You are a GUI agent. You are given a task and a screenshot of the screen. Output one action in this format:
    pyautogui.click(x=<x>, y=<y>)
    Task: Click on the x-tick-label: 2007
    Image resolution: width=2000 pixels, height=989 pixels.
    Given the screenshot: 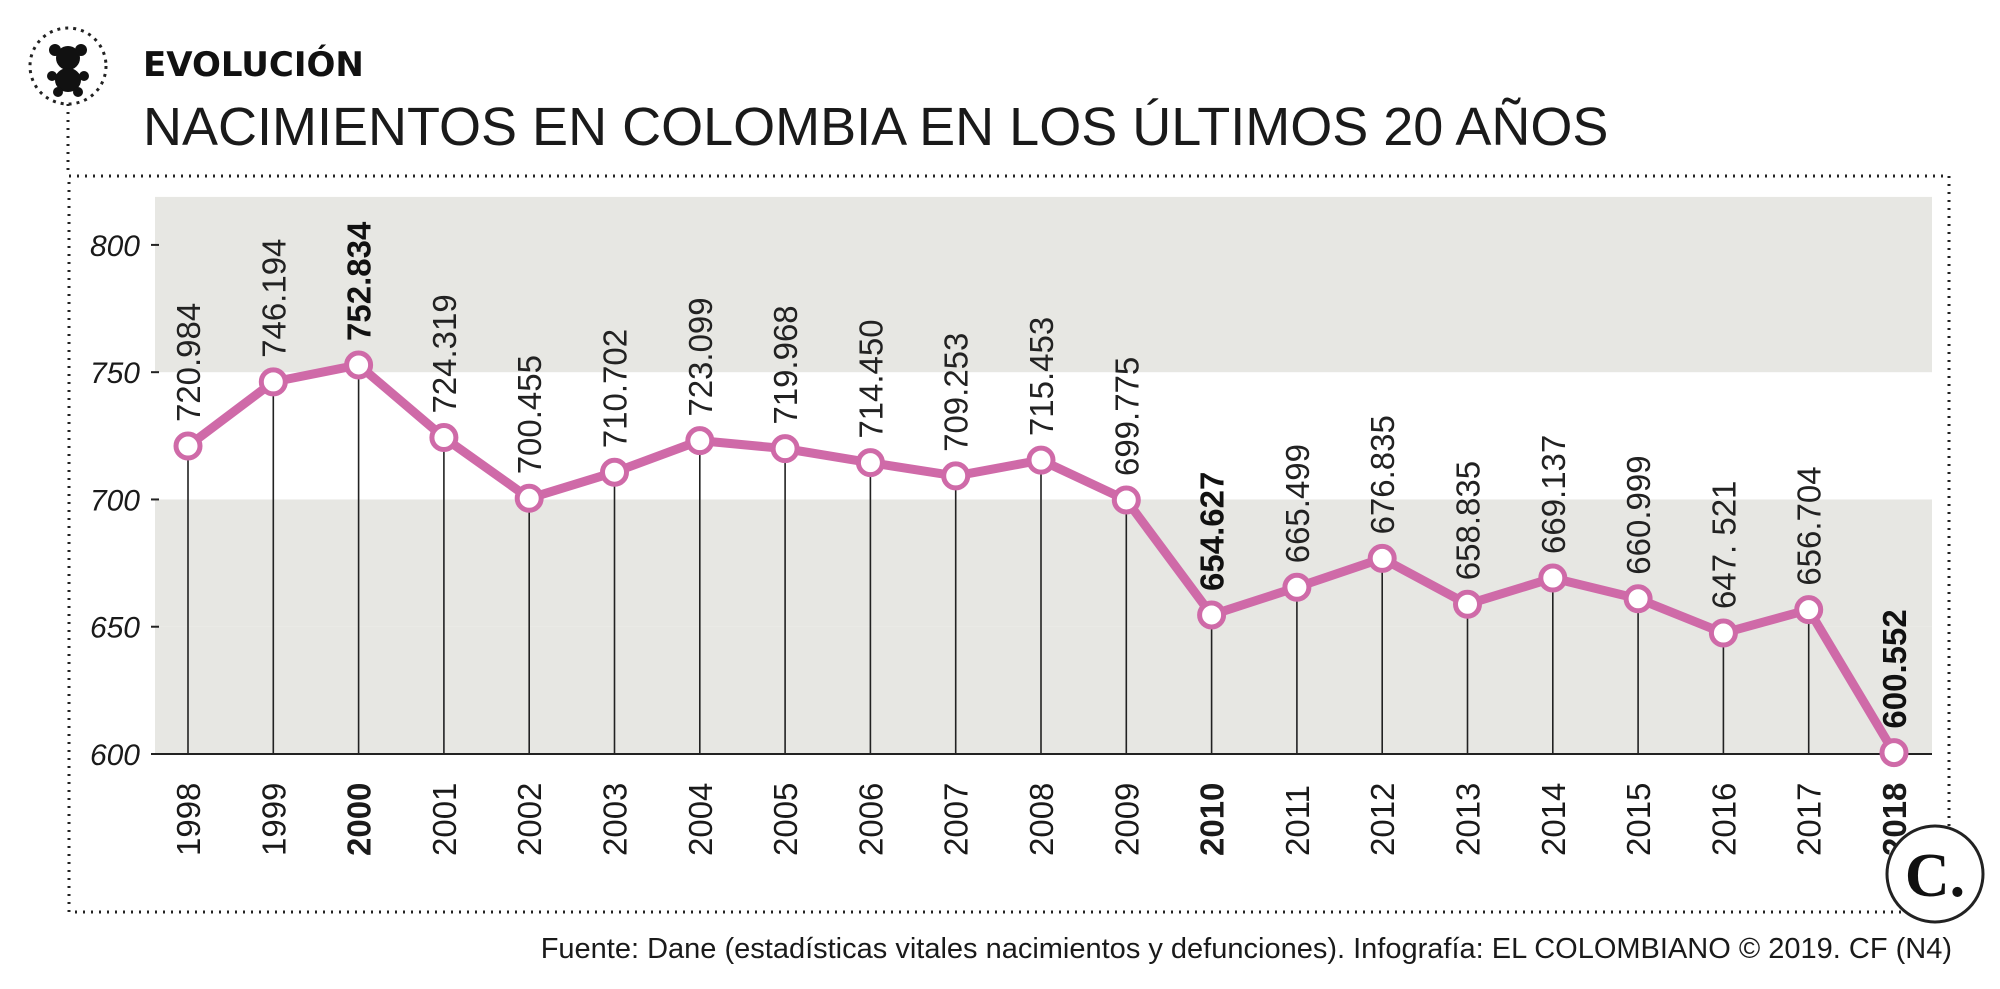 What is the action you would take?
    pyautogui.click(x=956, y=819)
    